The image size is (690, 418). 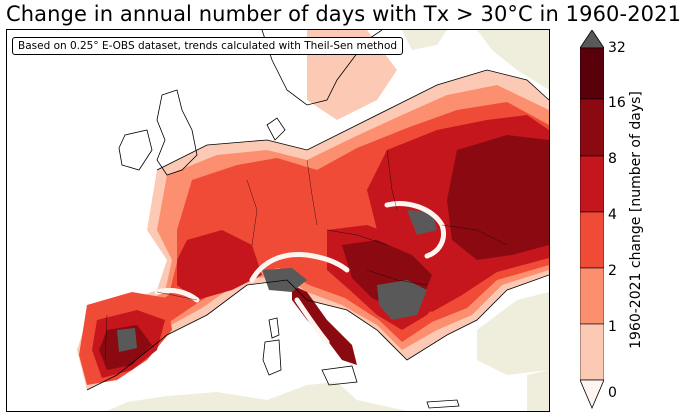 I want to click on border-de-pl, so click(x=312, y=192).